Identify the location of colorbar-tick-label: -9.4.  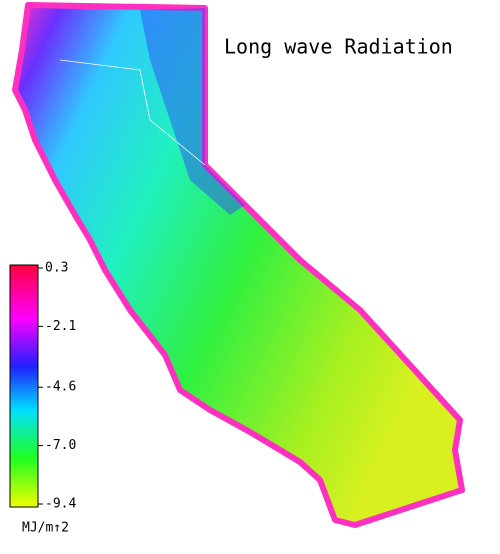
(60, 504).